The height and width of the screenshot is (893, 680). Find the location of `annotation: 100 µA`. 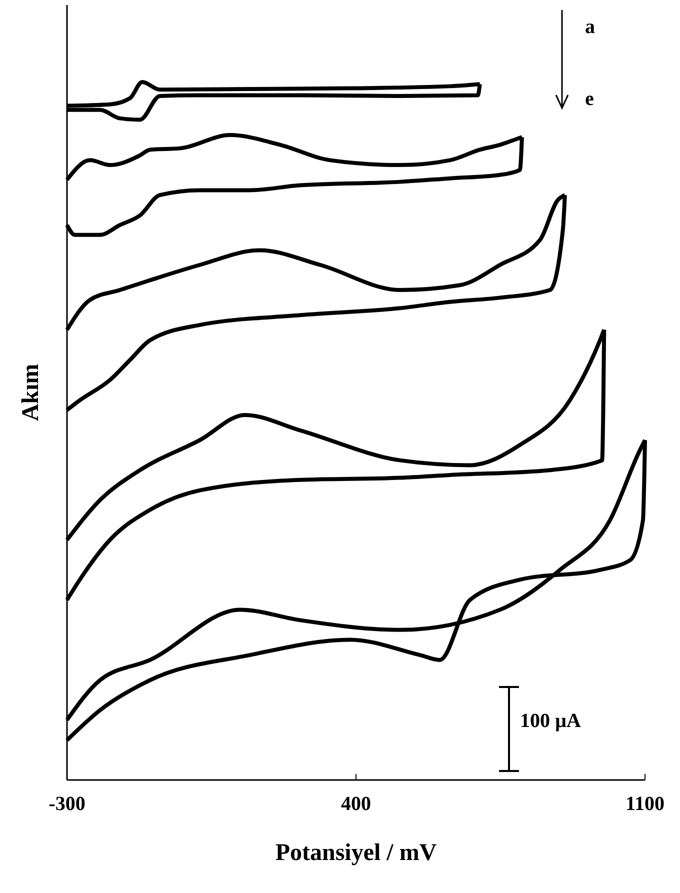

annotation: 100 µA is located at coordinates (551, 721).